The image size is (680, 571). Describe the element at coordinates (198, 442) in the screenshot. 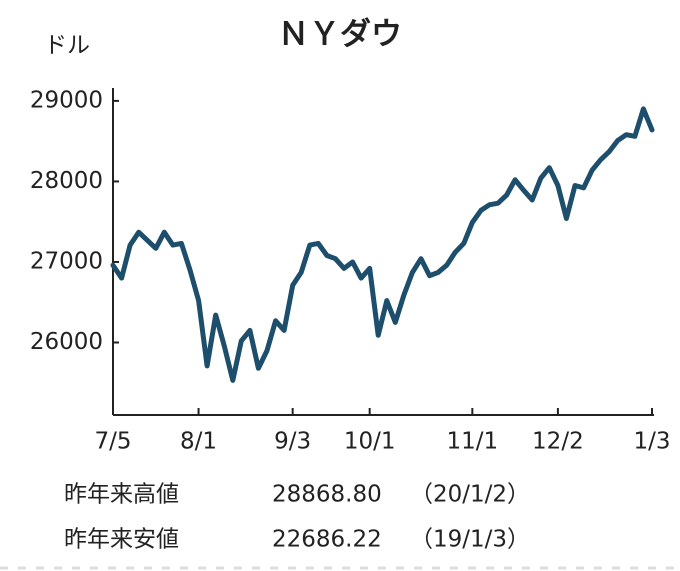

I see `x-tick-label: 8/1` at that location.